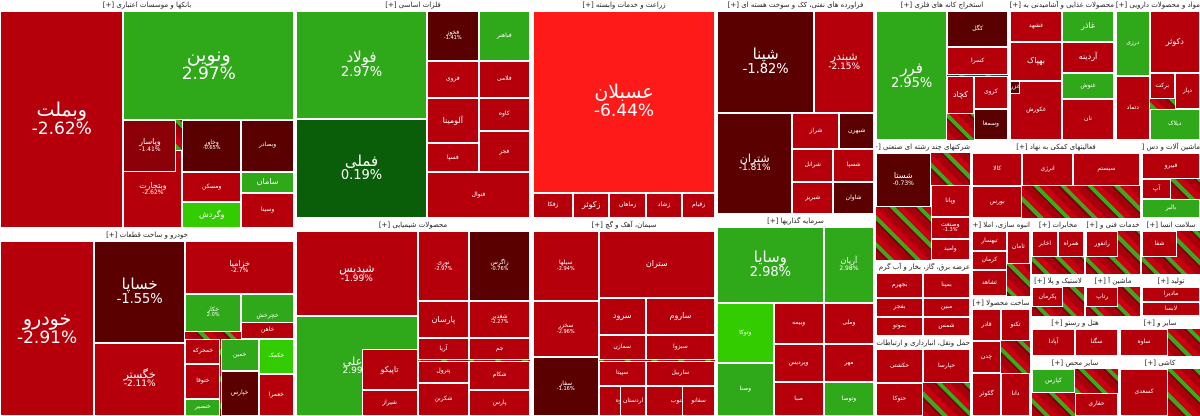 The image size is (1200, 416). I want to click on stock-tile-بالبر: بالبر, so click(1171, 208).